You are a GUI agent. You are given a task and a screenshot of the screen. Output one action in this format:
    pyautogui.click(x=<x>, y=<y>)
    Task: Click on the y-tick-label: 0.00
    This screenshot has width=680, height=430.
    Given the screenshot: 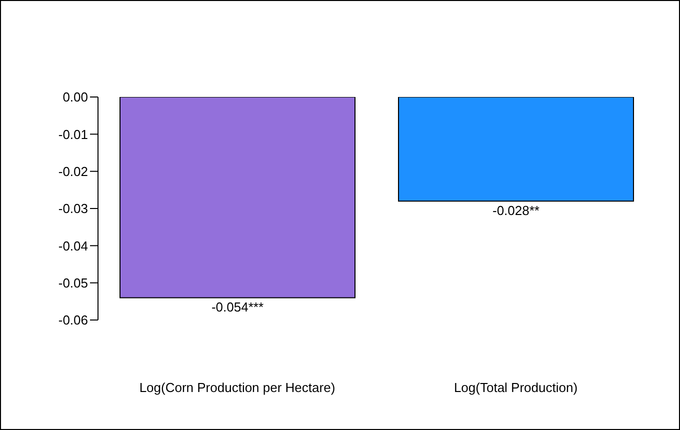 What is the action you would take?
    pyautogui.click(x=75, y=97)
    